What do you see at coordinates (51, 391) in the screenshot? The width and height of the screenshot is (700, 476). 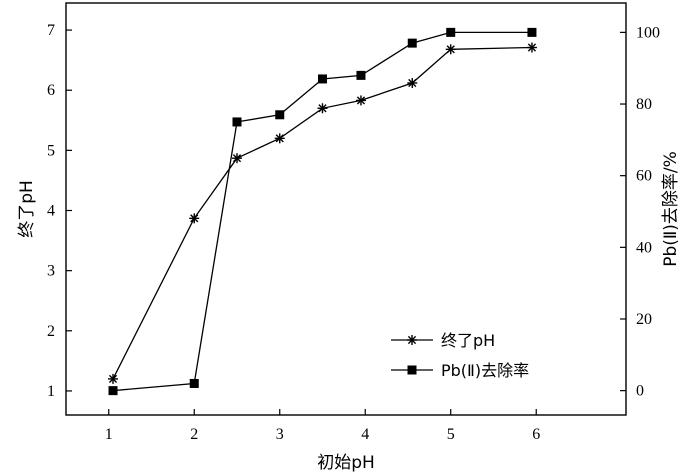 I see `y-tick-label: 1` at bounding box center [51, 391].